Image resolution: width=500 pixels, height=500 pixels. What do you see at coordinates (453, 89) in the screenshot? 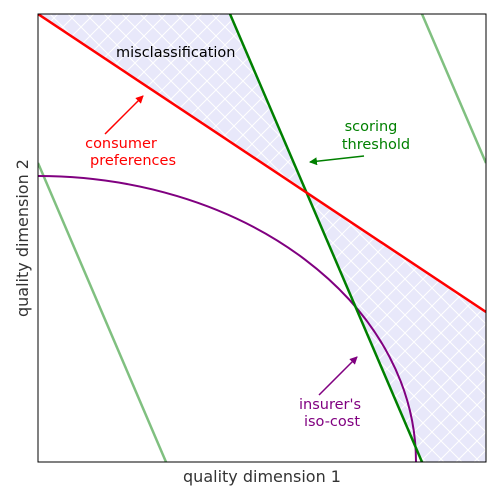
I see `faint-threshold-line-right` at bounding box center [453, 89].